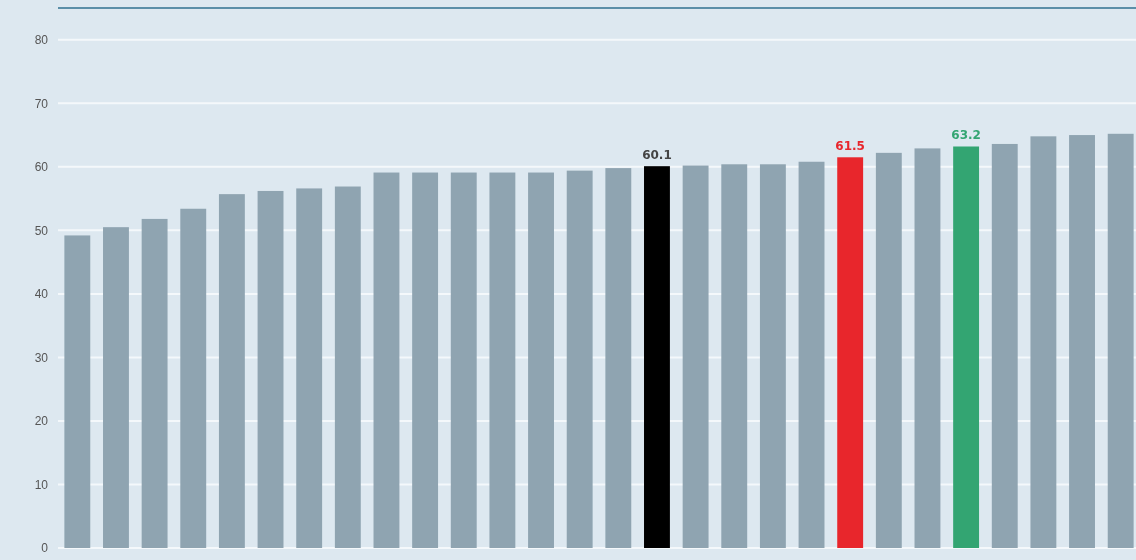 The image size is (1136, 560). Describe the element at coordinates (41, 484) in the screenshot. I see `y-tick-label: 10` at that location.